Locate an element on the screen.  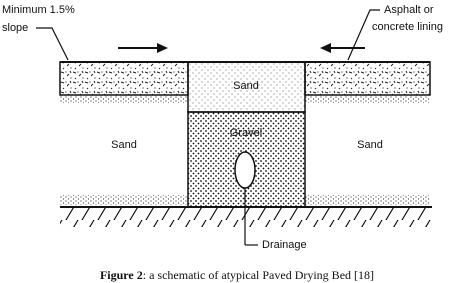
leaders is located at coordinates (208, 35).